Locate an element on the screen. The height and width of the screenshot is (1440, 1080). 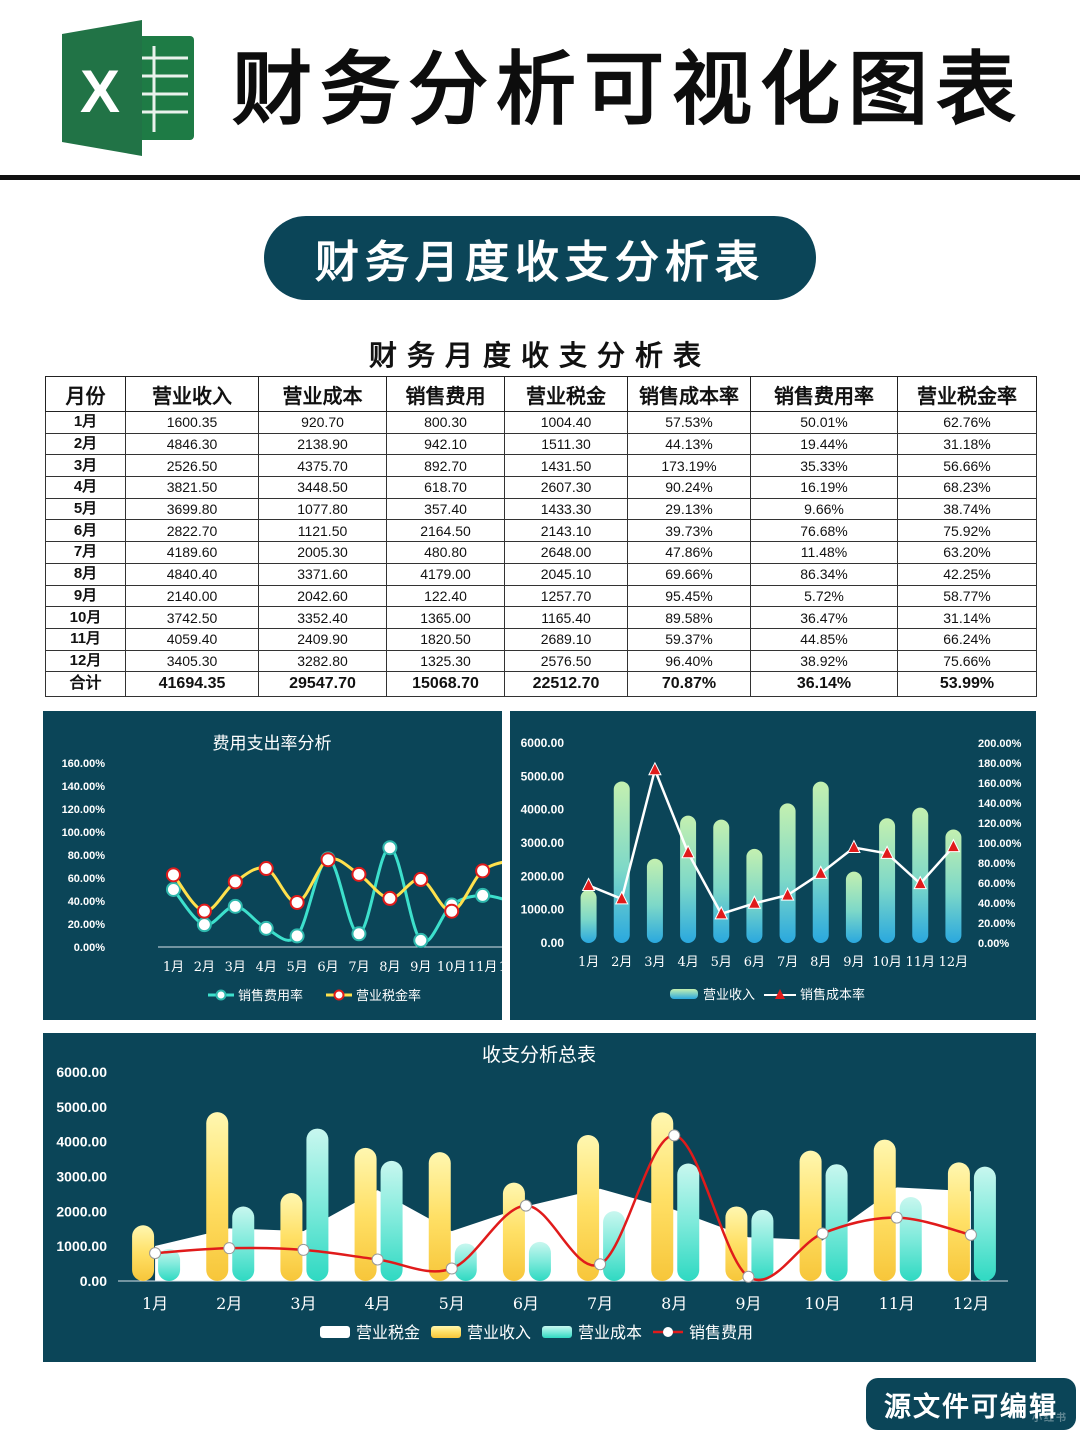
table-cell: 35.33% is located at coordinates (824, 466).